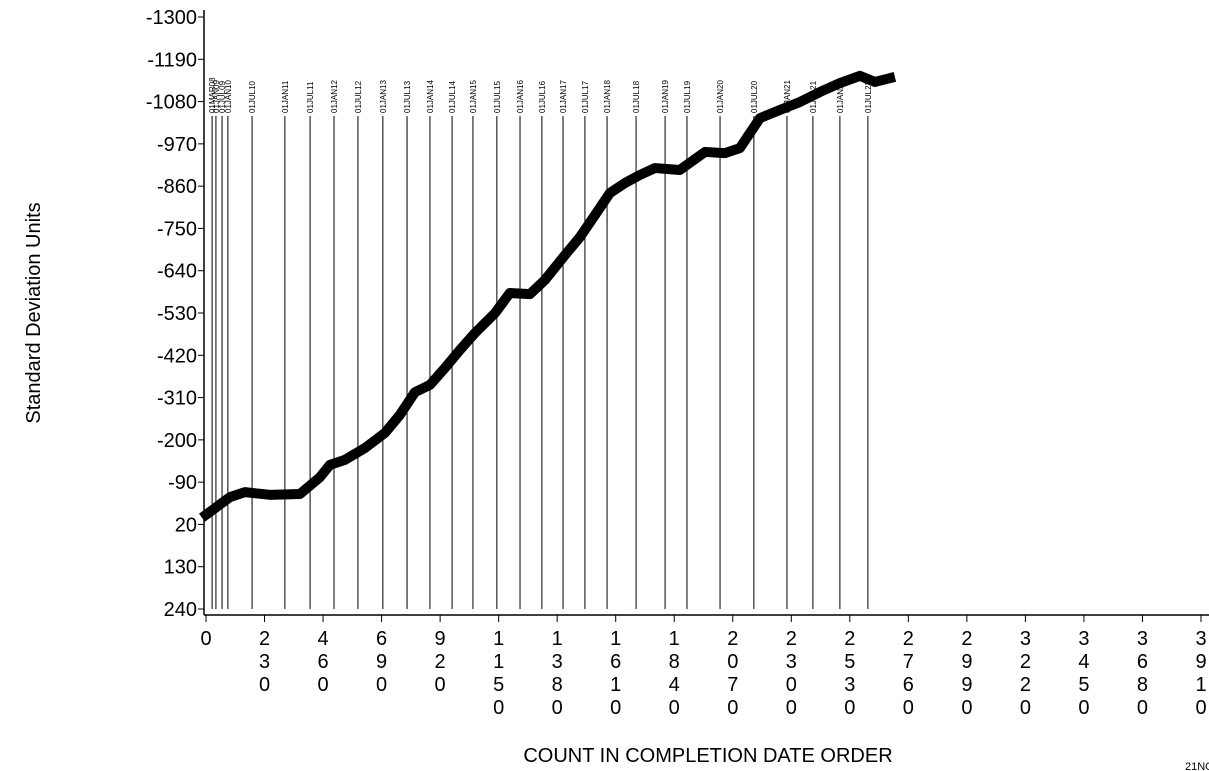  I want to click on reference-label: 01JUL11, so click(310, 97).